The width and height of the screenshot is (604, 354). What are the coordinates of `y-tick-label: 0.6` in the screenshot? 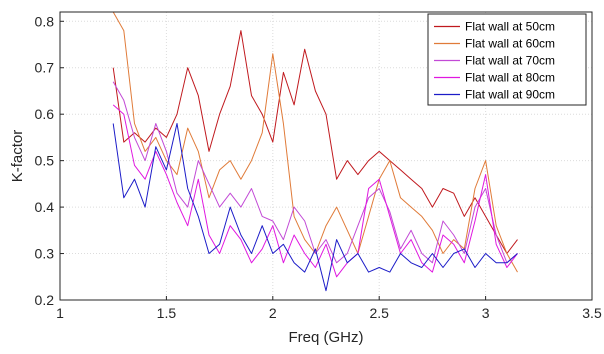 It's located at (45, 114).